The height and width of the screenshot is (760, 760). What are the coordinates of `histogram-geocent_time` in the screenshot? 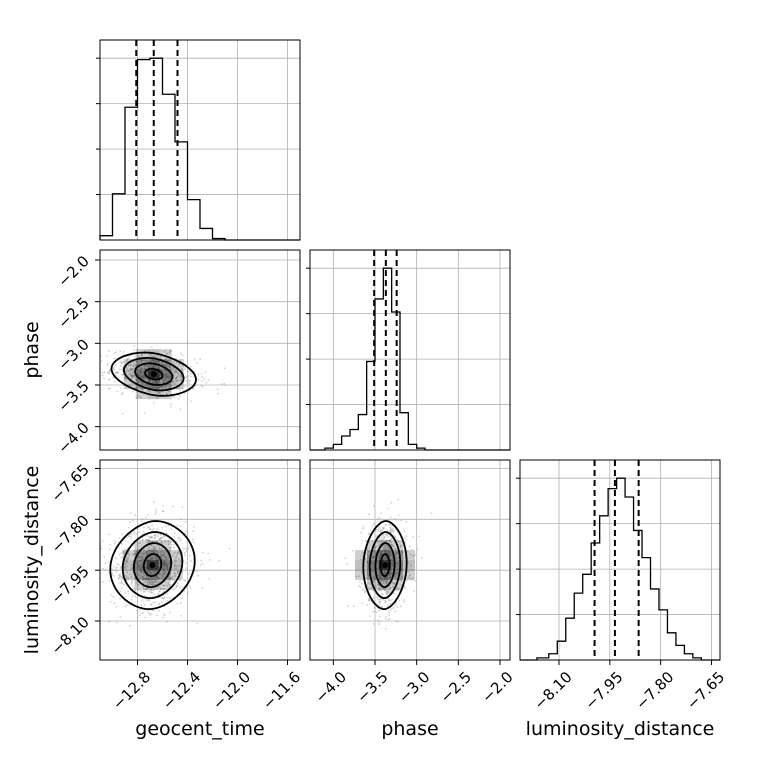 It's located at (199, 149).